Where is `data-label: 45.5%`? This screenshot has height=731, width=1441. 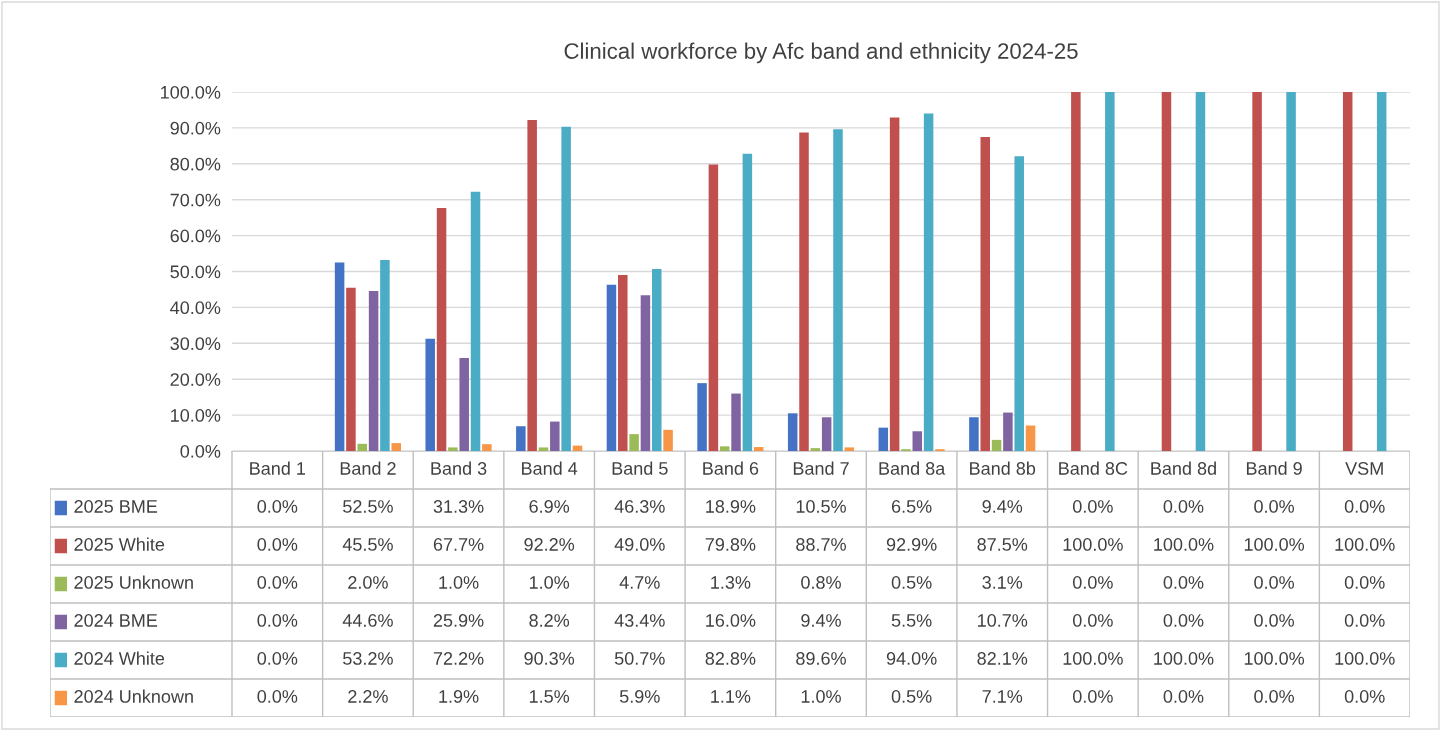
data-label: 45.5% is located at coordinates (367, 544).